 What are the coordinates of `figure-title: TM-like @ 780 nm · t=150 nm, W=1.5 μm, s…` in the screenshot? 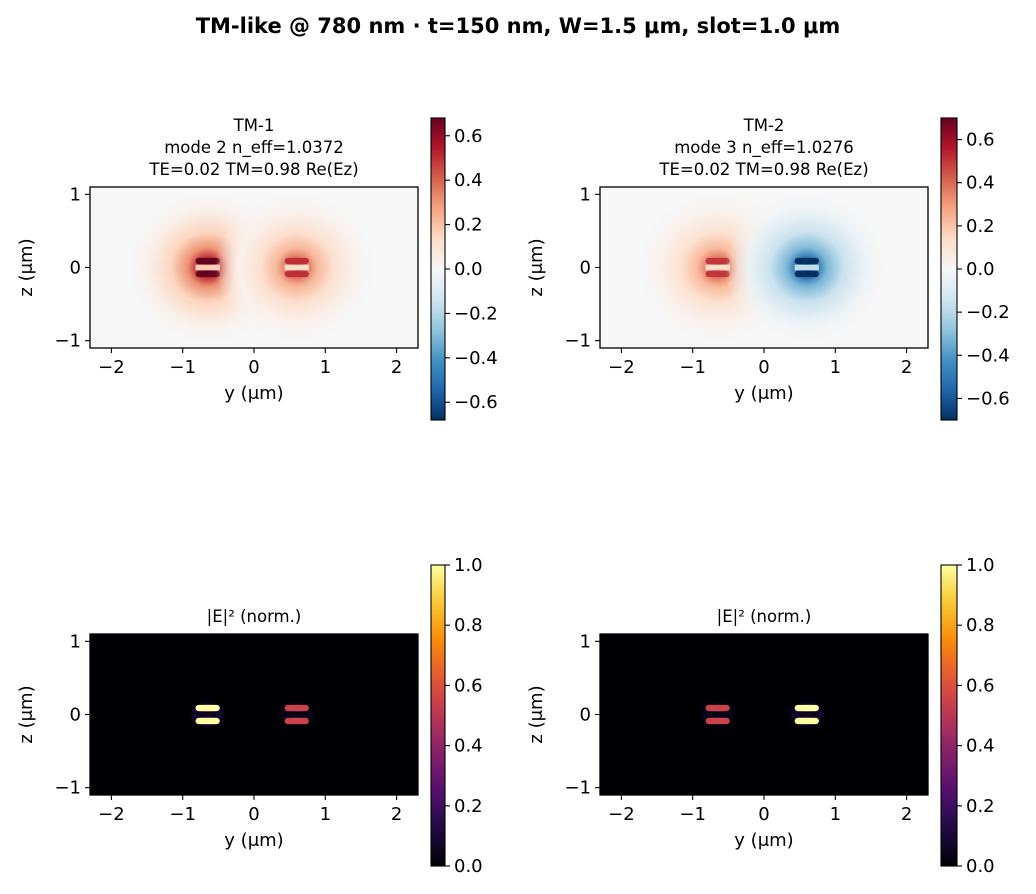 It's located at (518, 26).